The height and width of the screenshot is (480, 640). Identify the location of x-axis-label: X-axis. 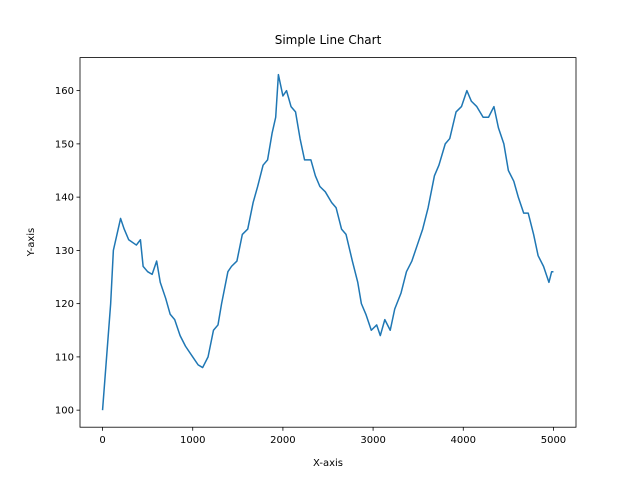
(328, 463).